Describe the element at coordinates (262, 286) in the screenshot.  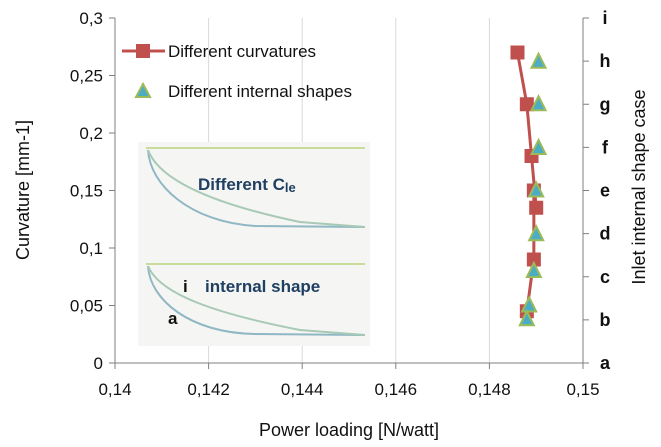
I see `inset-label-bottom: internal shape` at that location.